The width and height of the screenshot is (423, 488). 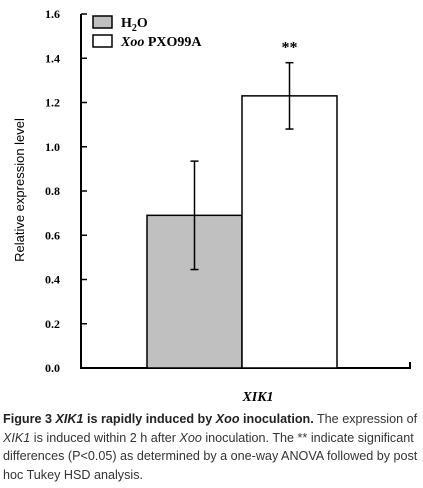 What do you see at coordinates (52, 103) in the screenshot?
I see `y-tick-label: 1.2` at bounding box center [52, 103].